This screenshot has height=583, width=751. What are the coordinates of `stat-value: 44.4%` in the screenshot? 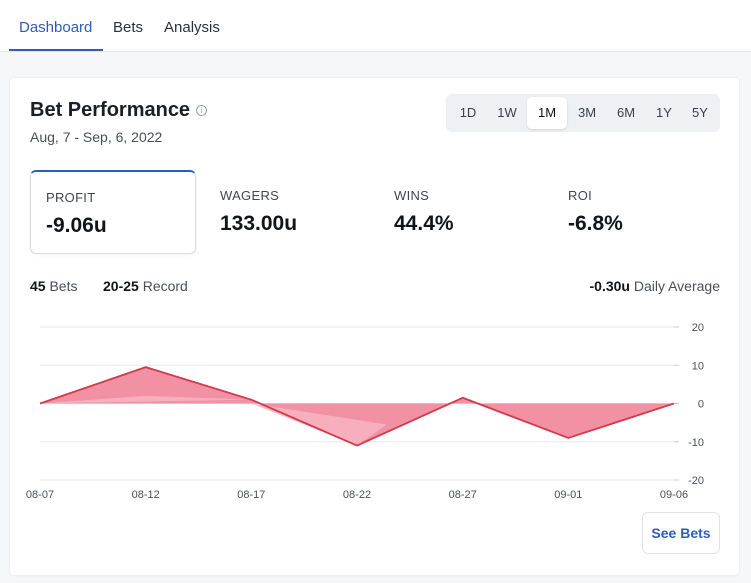 It's located at (424, 223).